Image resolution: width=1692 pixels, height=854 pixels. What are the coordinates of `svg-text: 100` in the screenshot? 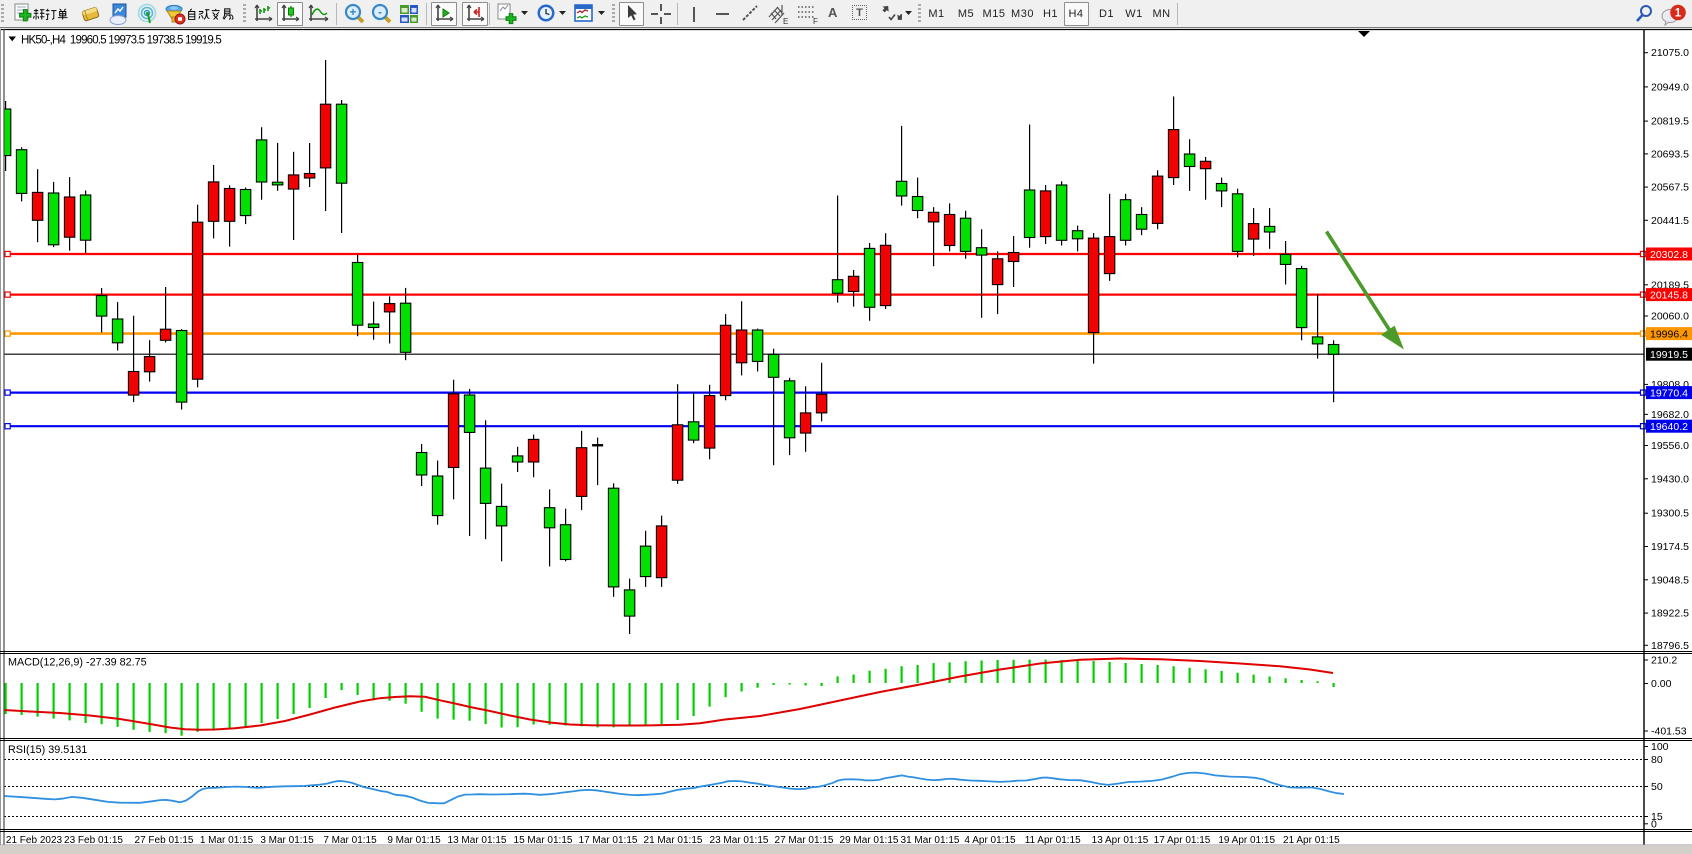 It's located at (1660, 747).